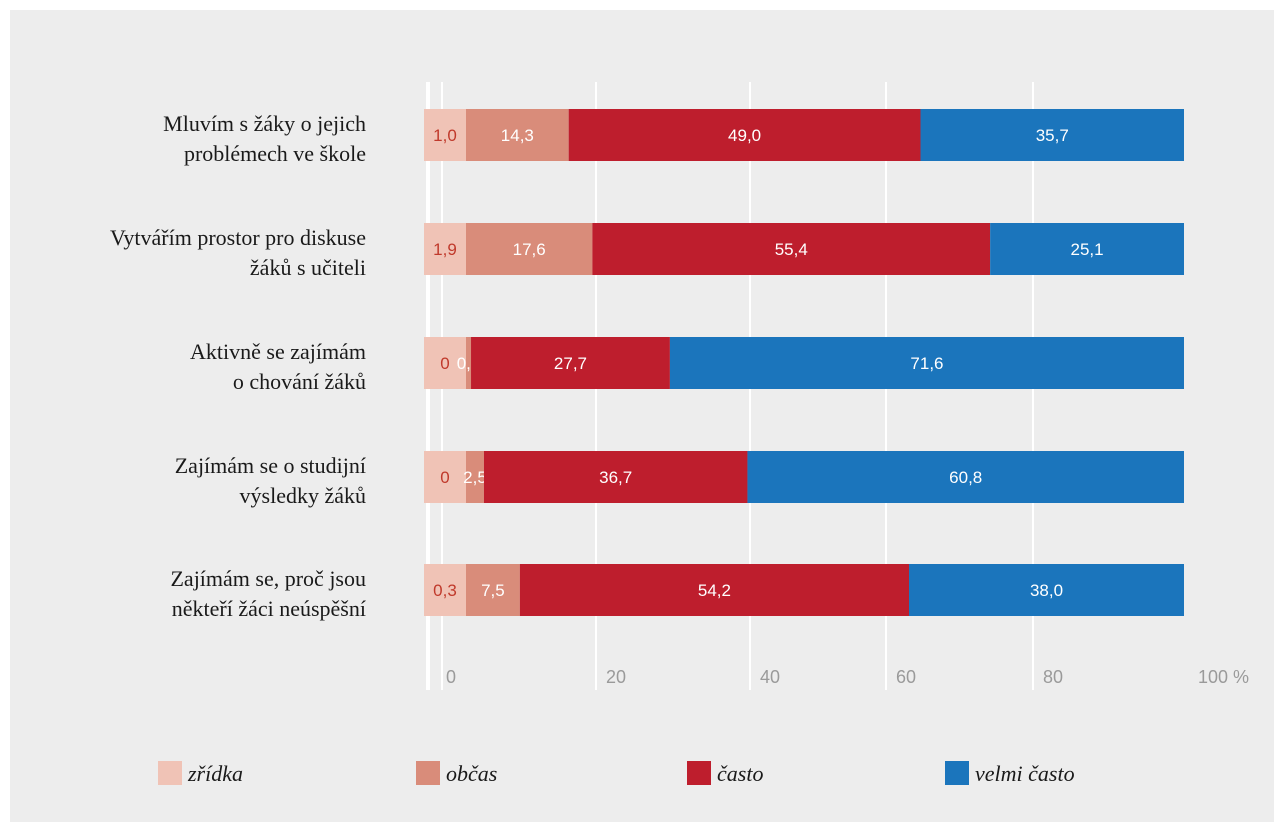  What do you see at coordinates (1223, 677) in the screenshot?
I see `x-tick-label: 100 %` at bounding box center [1223, 677].